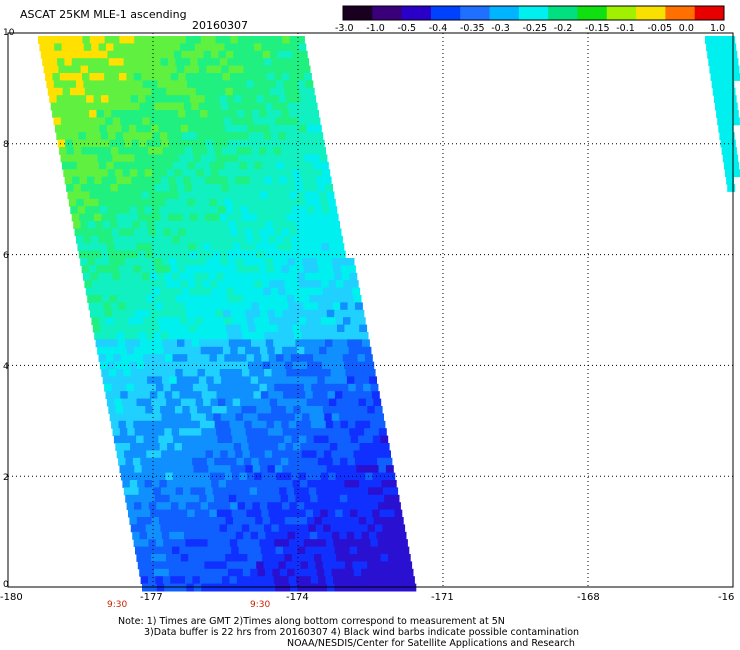 The height and width of the screenshot is (650, 740). Describe the element at coordinates (563, 28) in the screenshot. I see `colorbar-label: -0.2` at that location.